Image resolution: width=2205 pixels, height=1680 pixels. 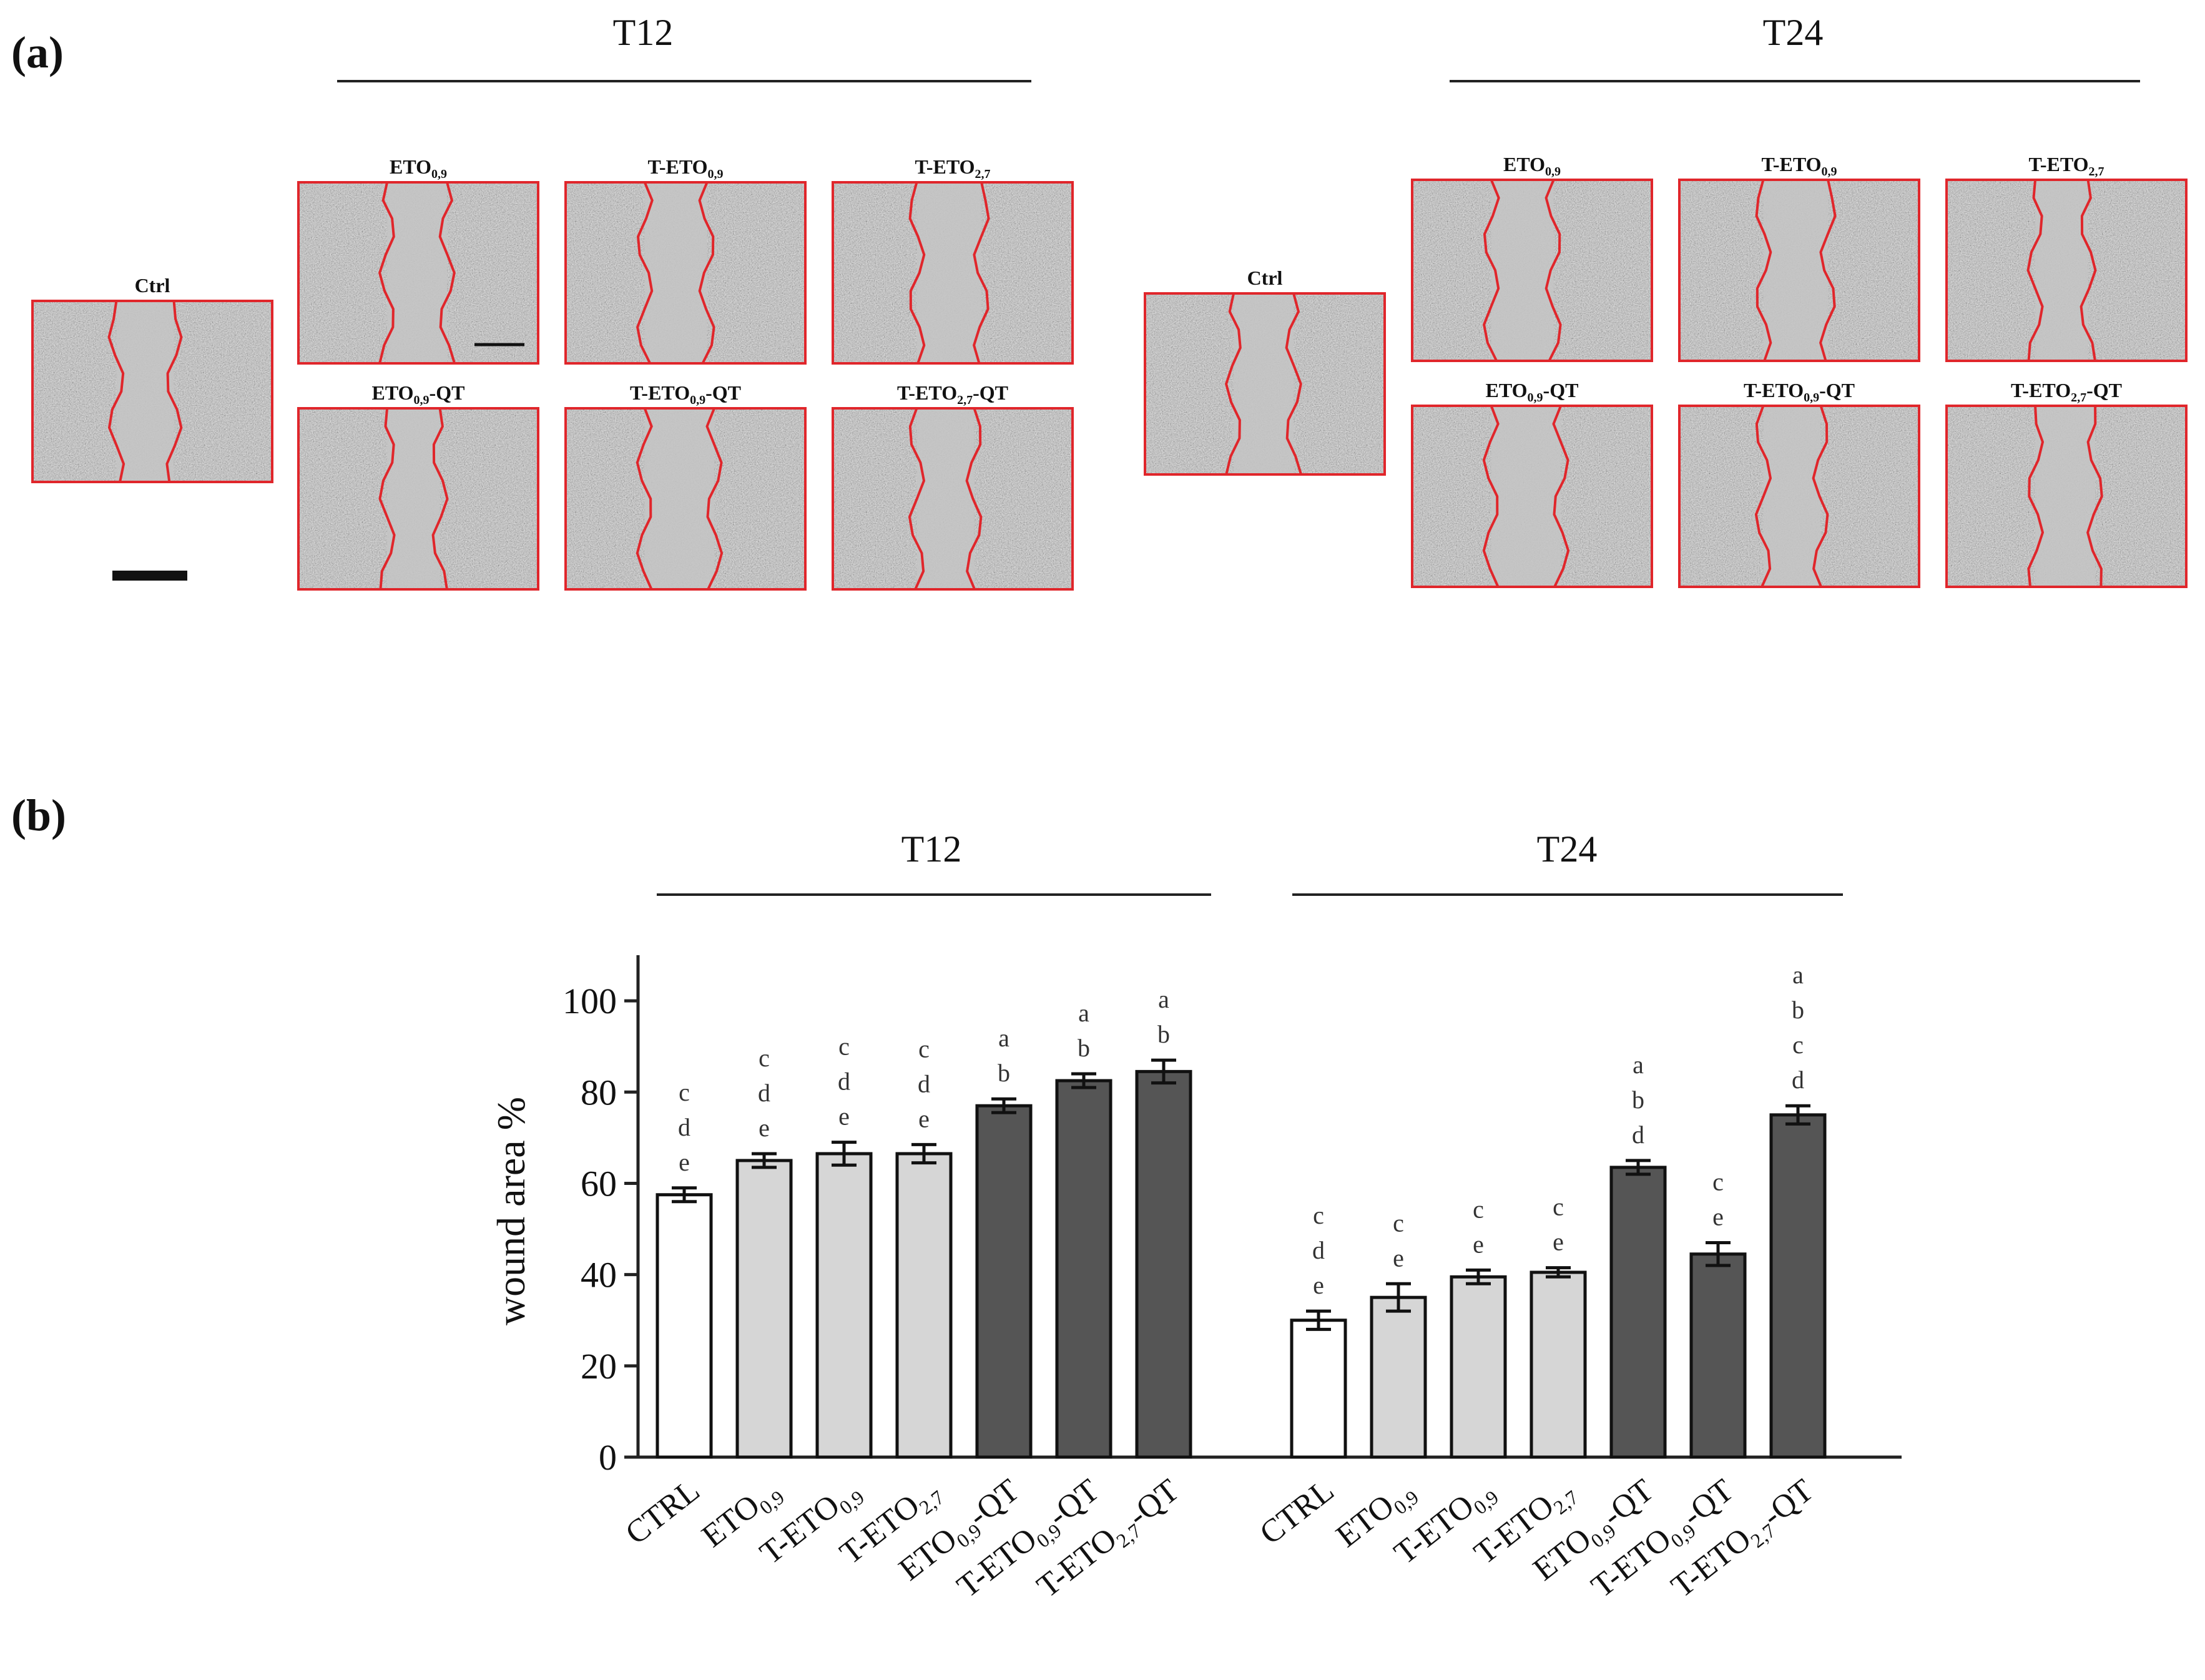 I want to click on y-tick-label: 0, so click(x=608, y=1457).